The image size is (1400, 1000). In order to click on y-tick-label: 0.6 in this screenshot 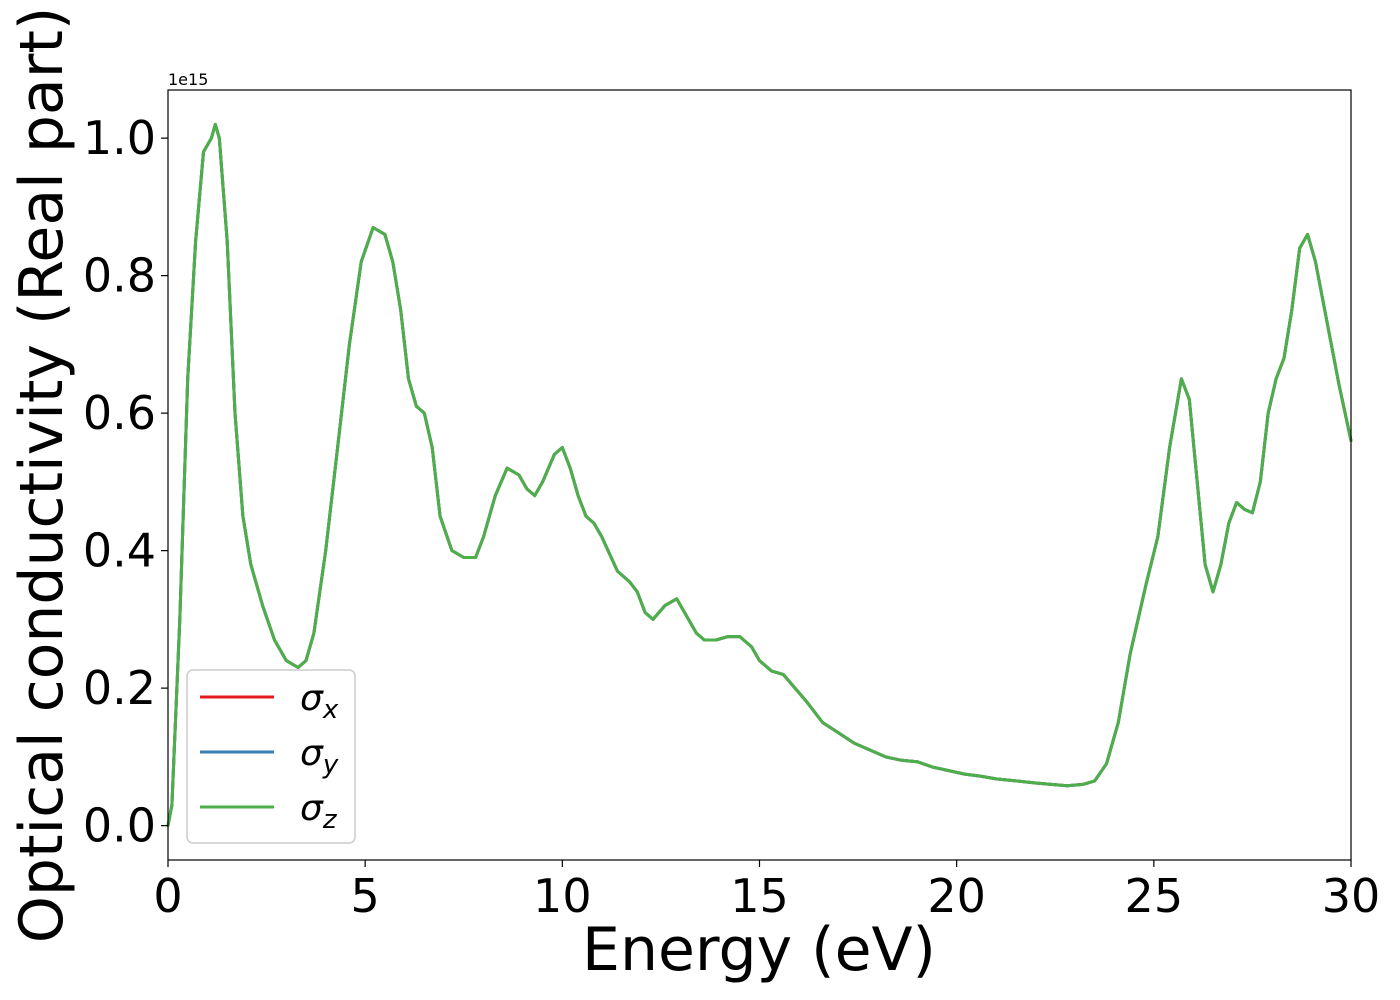, I will do `click(119, 413)`.